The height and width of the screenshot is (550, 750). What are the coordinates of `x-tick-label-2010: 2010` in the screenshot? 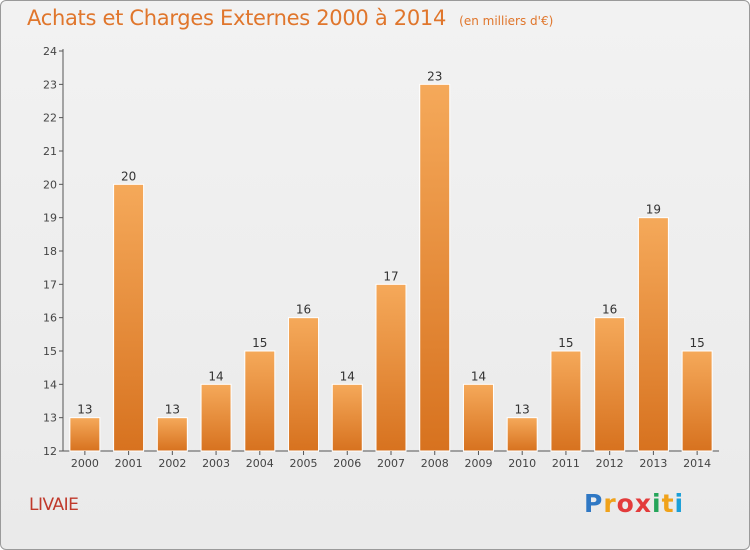 It's located at (522, 463).